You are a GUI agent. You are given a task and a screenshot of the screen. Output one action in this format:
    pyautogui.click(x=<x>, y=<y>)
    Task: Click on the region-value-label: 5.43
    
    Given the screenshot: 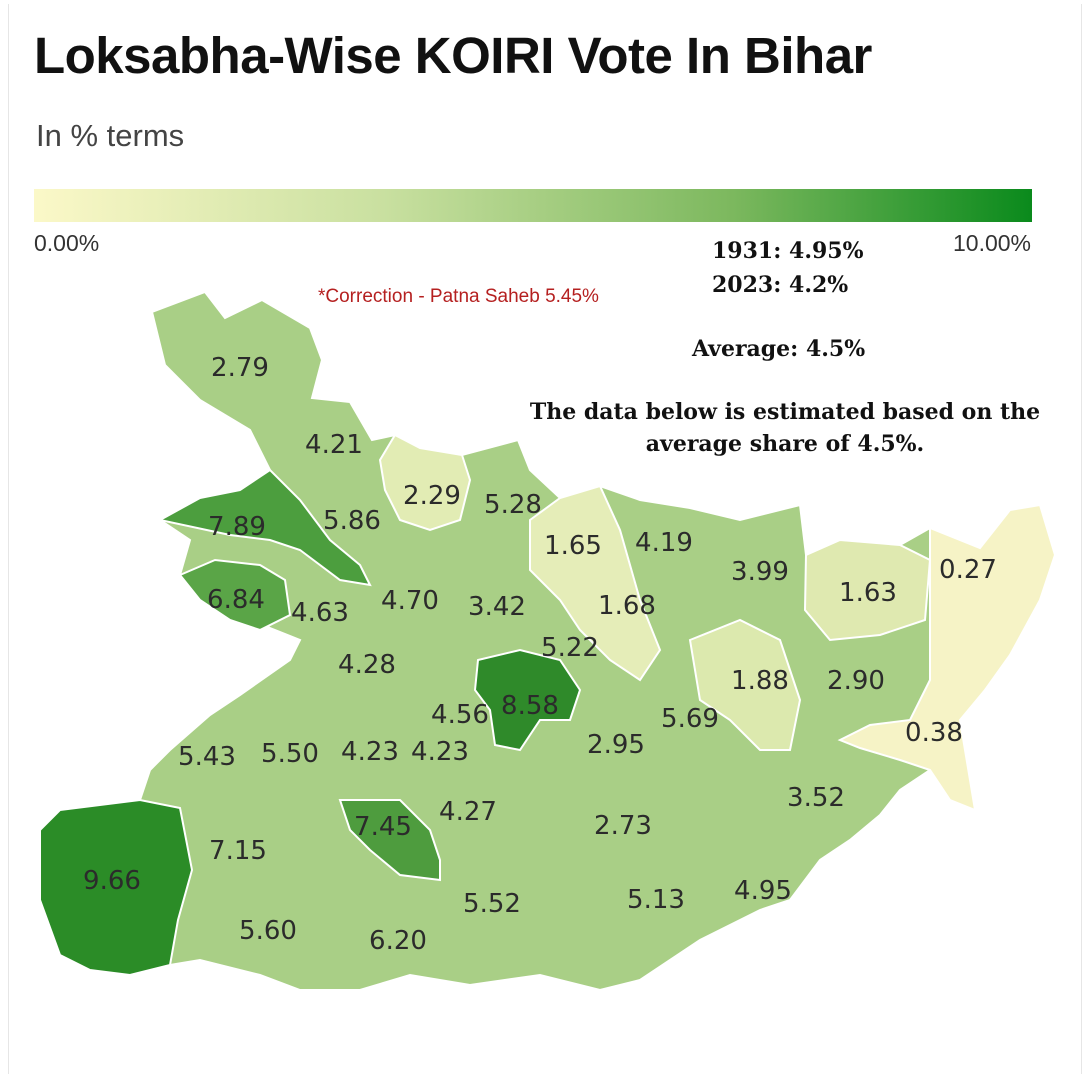 What is the action you would take?
    pyautogui.click(x=207, y=757)
    